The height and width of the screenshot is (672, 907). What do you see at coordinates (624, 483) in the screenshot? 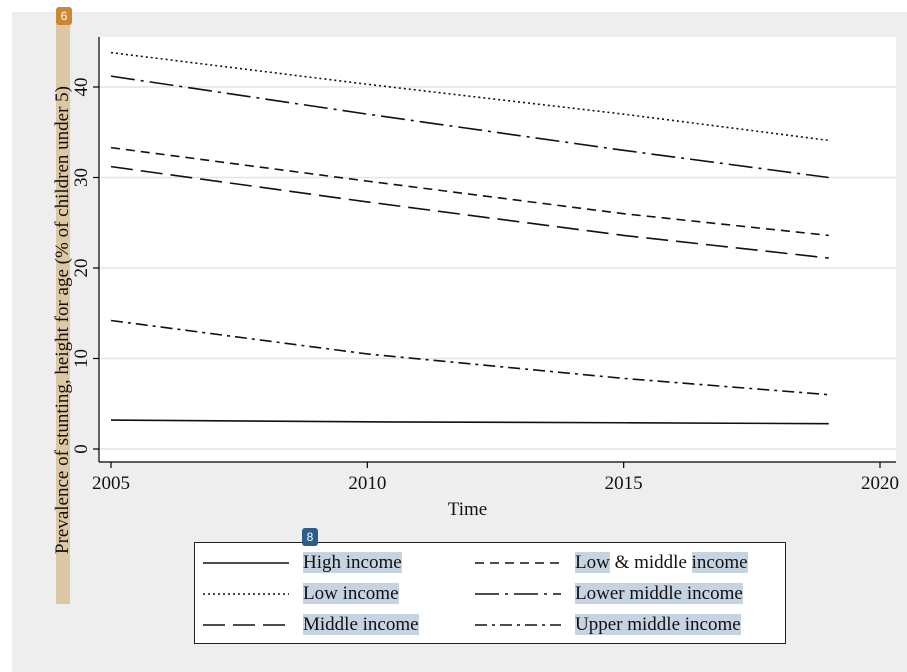
I see `x-tick-label: 2015` at bounding box center [624, 483].